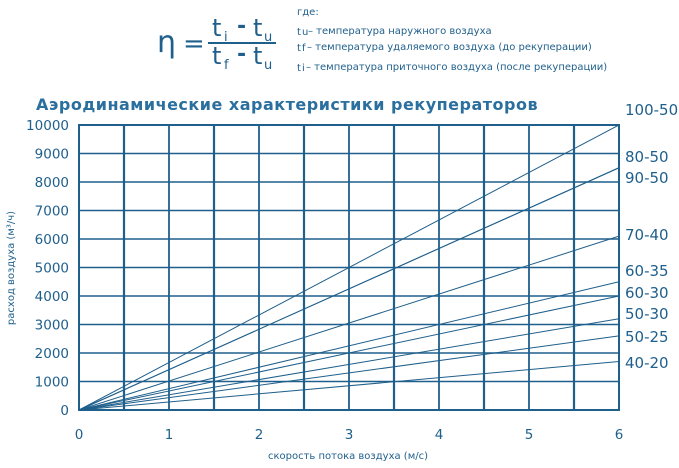  Describe the element at coordinates (52, 183) in the screenshot. I see `y-tick-label: 8000` at that location.